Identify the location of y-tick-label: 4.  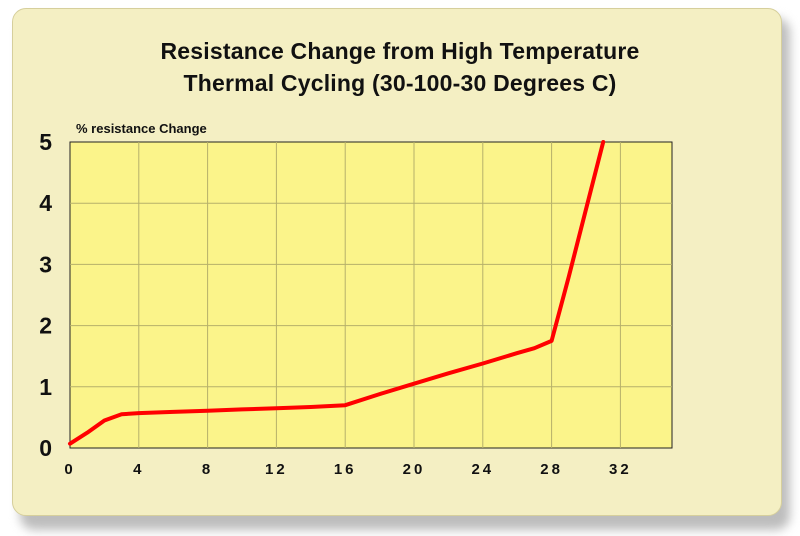
(45, 203).